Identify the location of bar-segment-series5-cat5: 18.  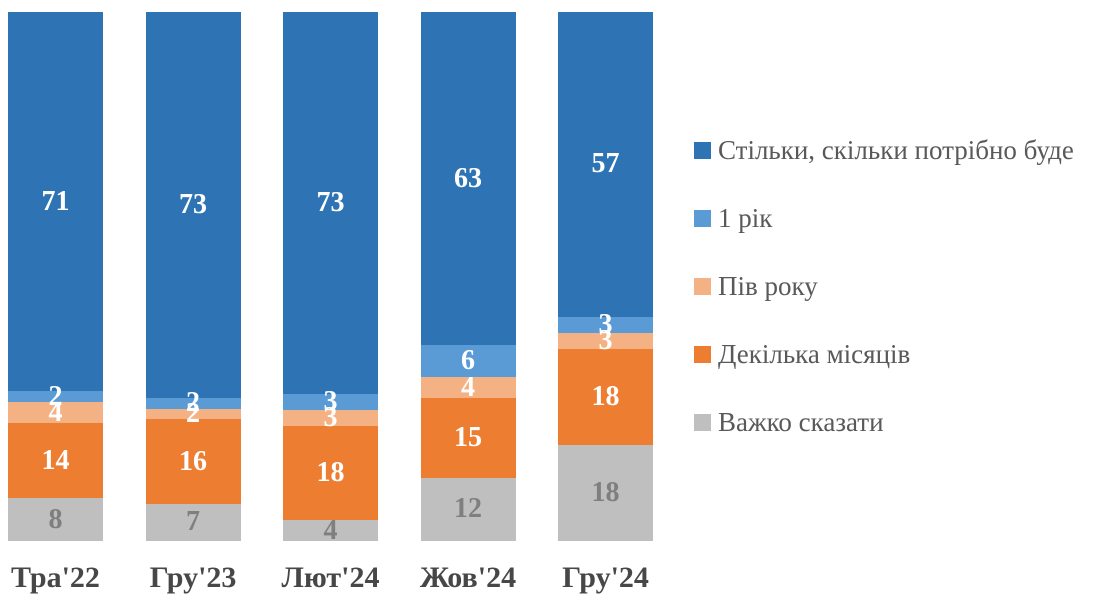
(605, 493).